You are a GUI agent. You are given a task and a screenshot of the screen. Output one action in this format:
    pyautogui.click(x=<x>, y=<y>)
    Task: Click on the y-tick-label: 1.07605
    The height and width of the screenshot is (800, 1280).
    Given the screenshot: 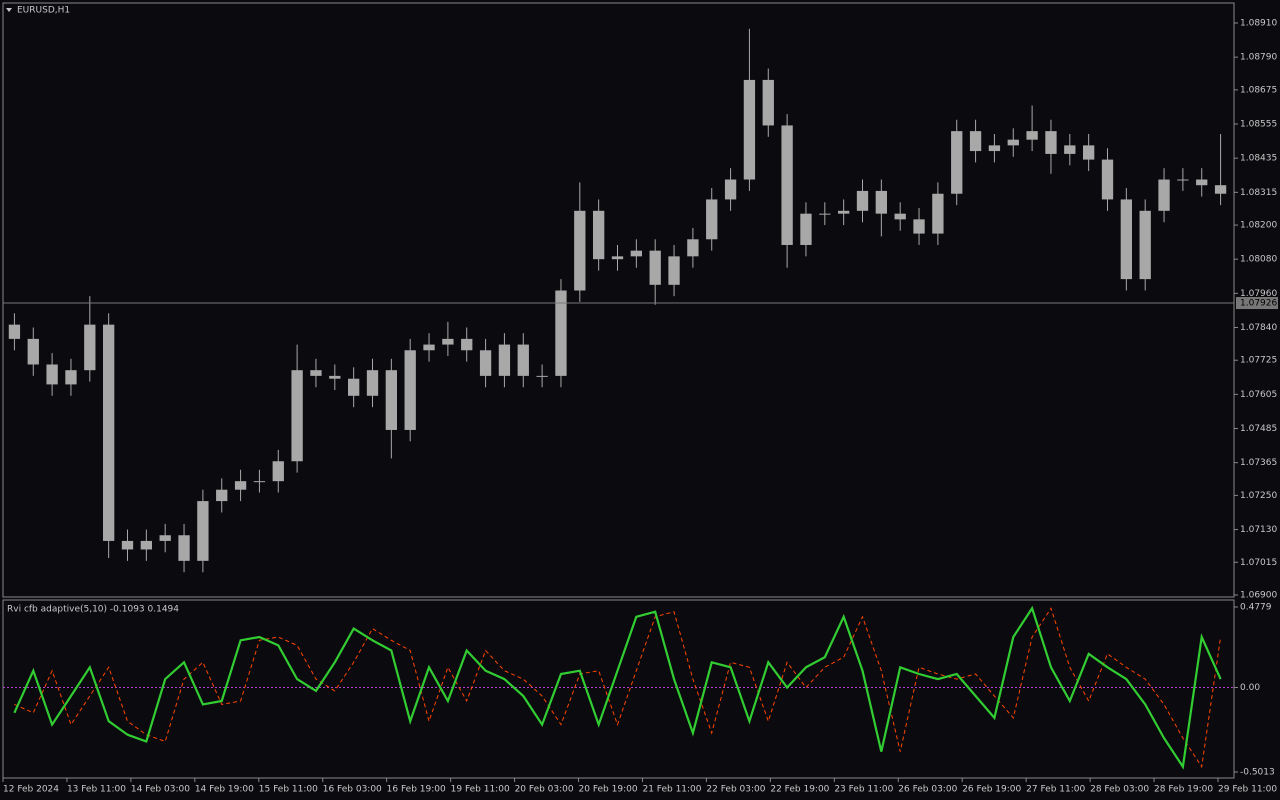 What is the action you would take?
    pyautogui.click(x=1258, y=395)
    